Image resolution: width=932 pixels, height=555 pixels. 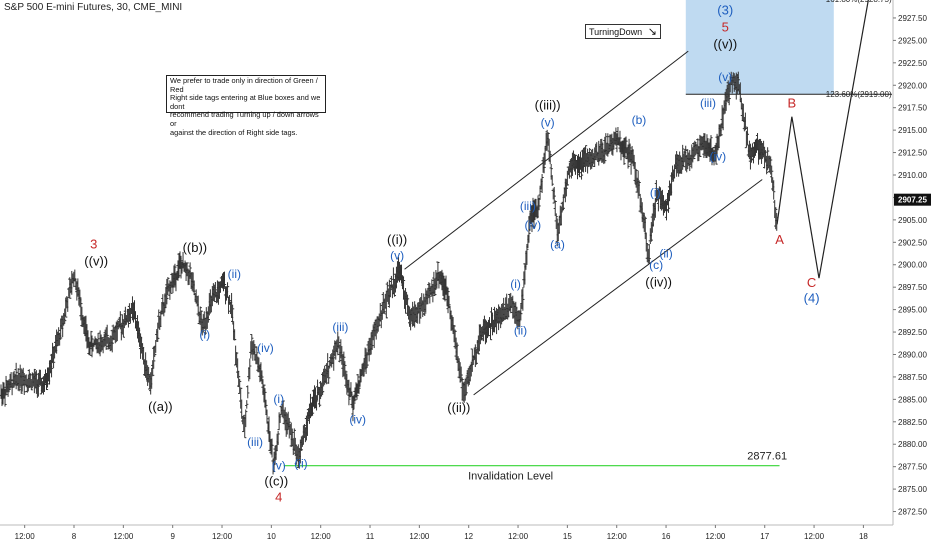 What do you see at coordinates (912, 130) in the screenshot?
I see `y-tick-label: 2915.00` at bounding box center [912, 130].